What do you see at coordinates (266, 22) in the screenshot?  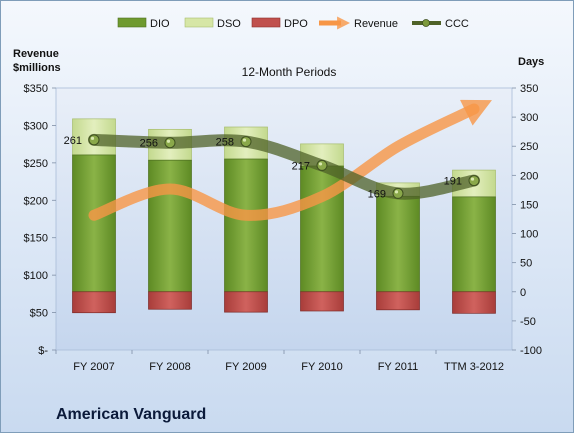 I see `legend-swatch-dpo` at bounding box center [266, 22].